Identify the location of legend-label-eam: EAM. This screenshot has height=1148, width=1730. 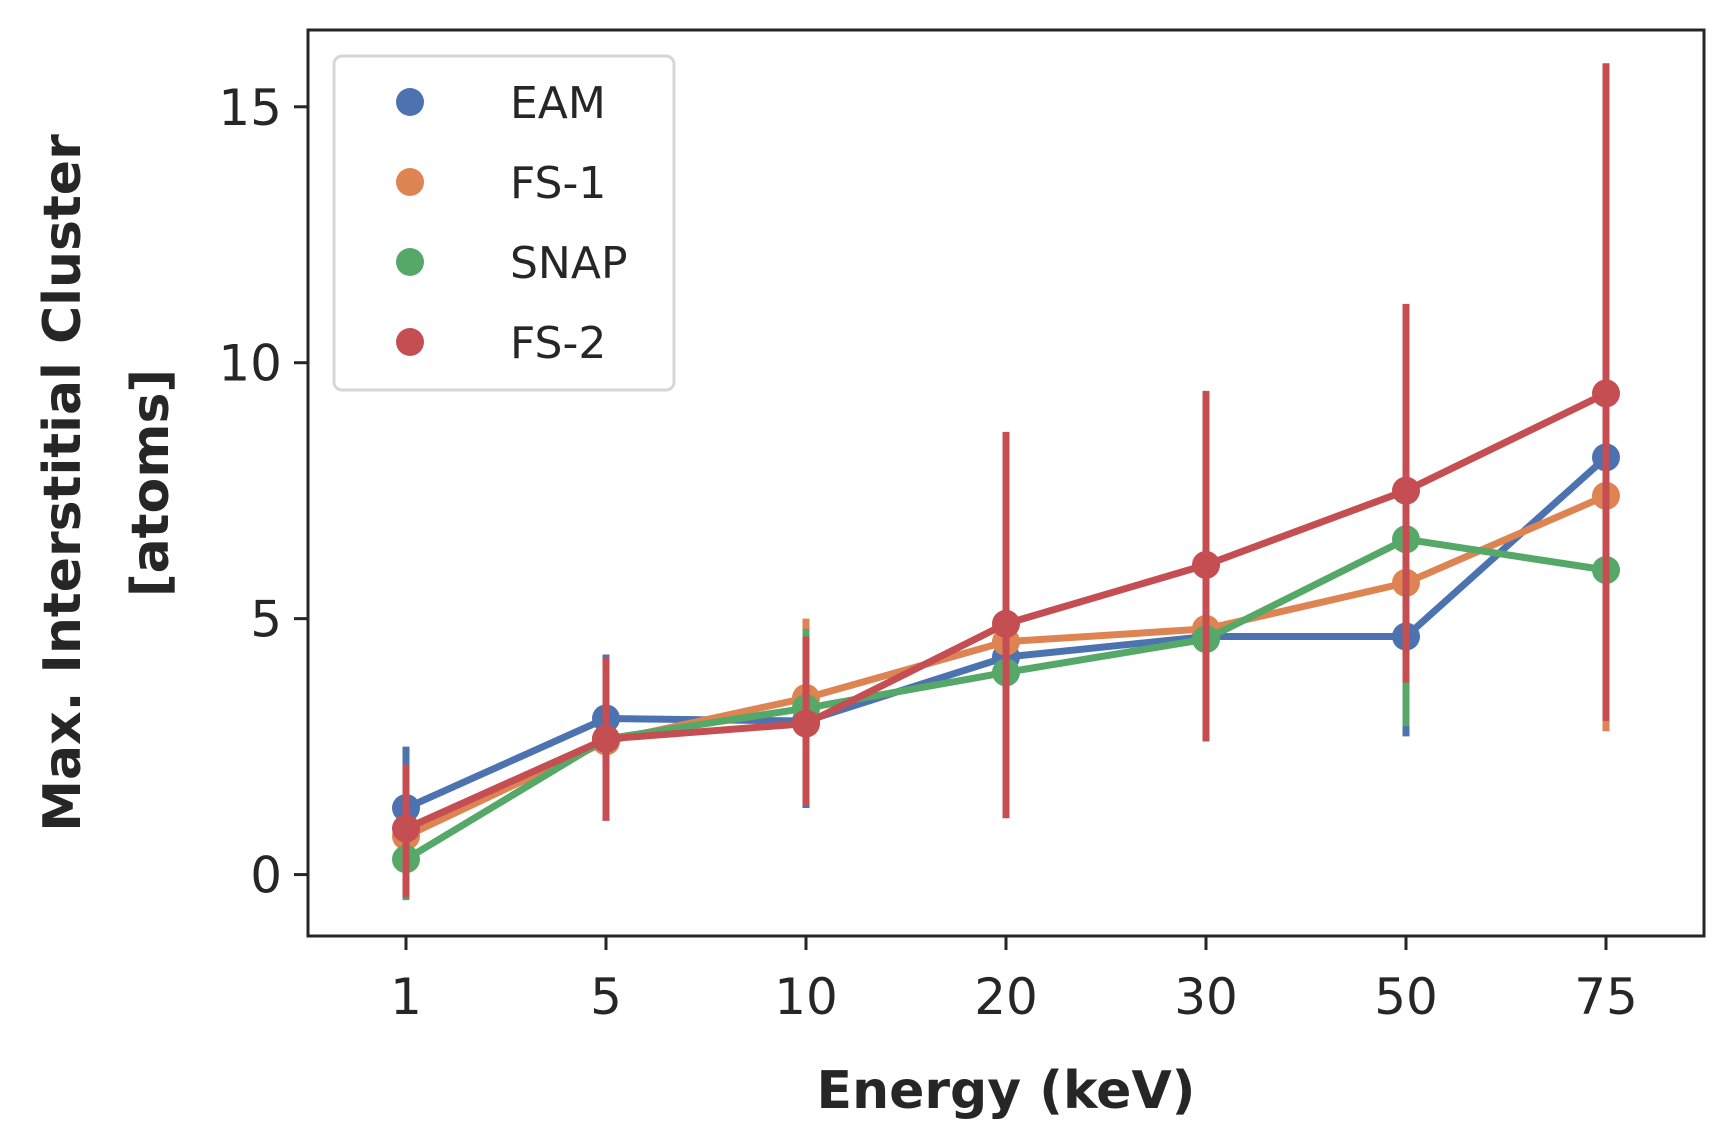
(558, 103).